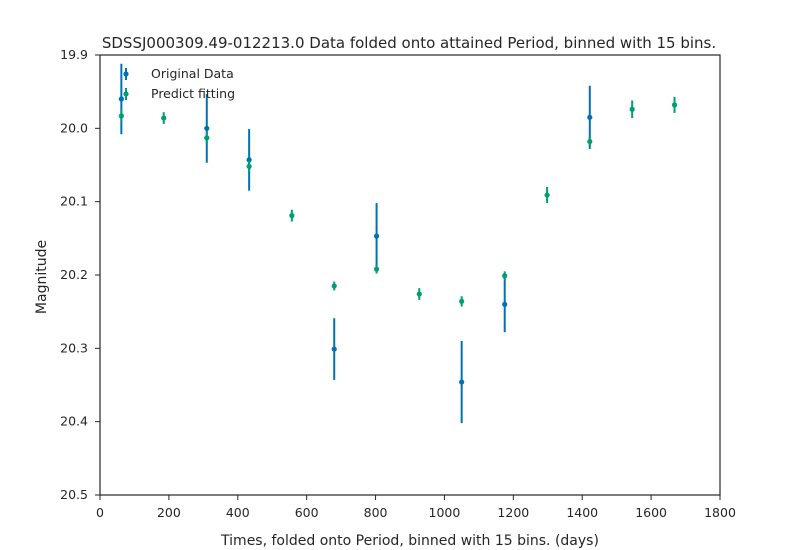 The image size is (800, 550). Describe the element at coordinates (376, 512) in the screenshot. I see `x-tick-label: 800` at that location.